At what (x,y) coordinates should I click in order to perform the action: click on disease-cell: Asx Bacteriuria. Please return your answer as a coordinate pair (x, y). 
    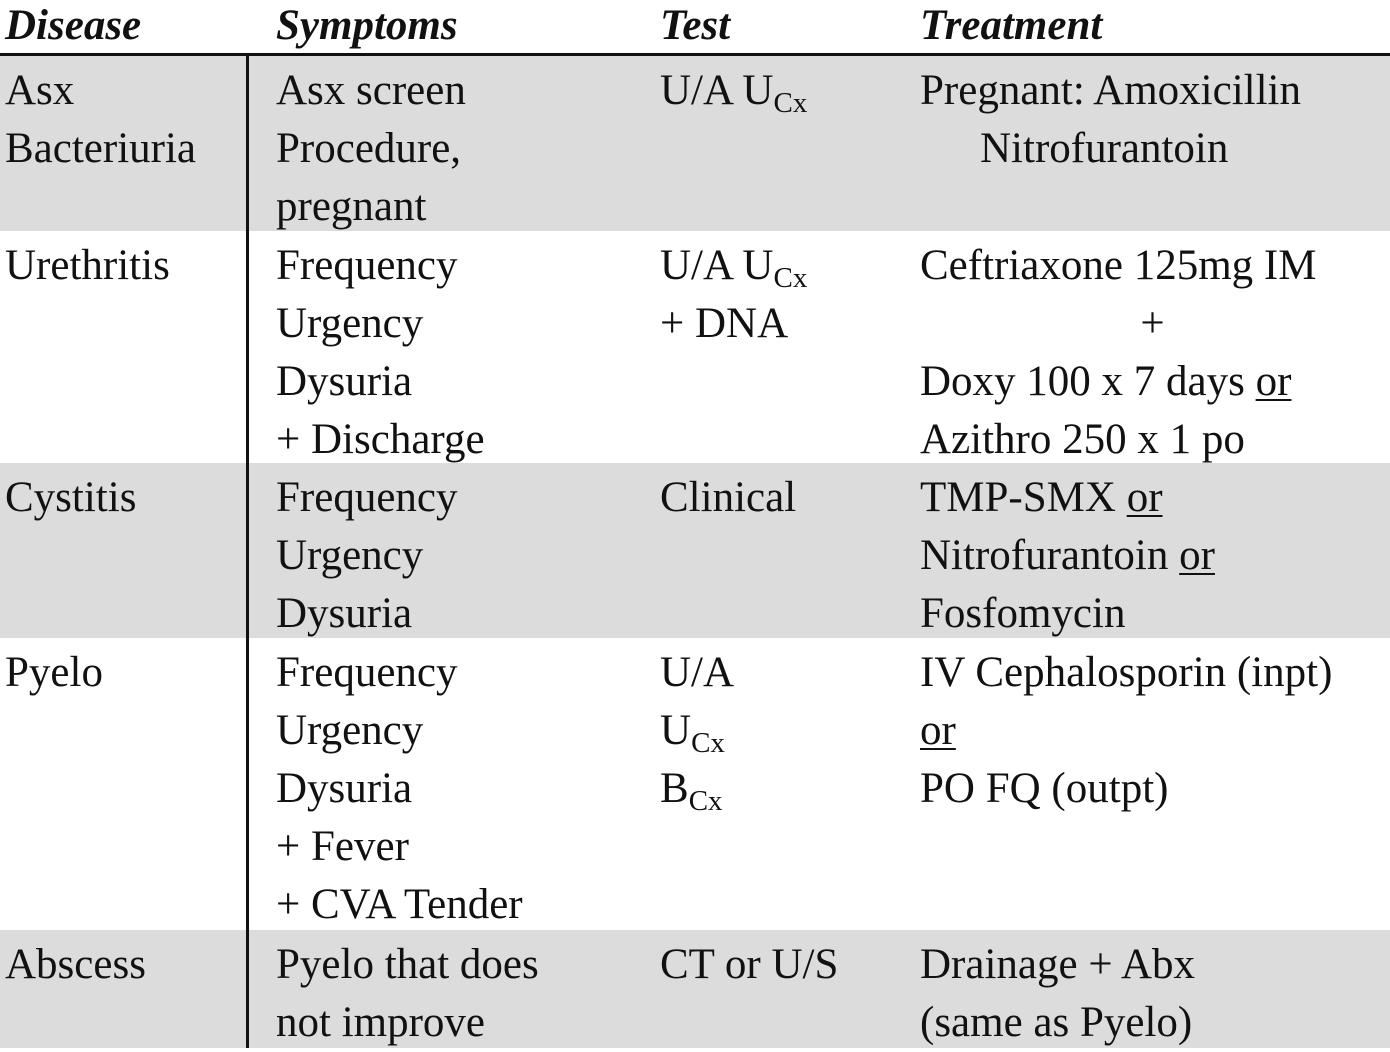
    Looking at the image, I should click on (123, 120).